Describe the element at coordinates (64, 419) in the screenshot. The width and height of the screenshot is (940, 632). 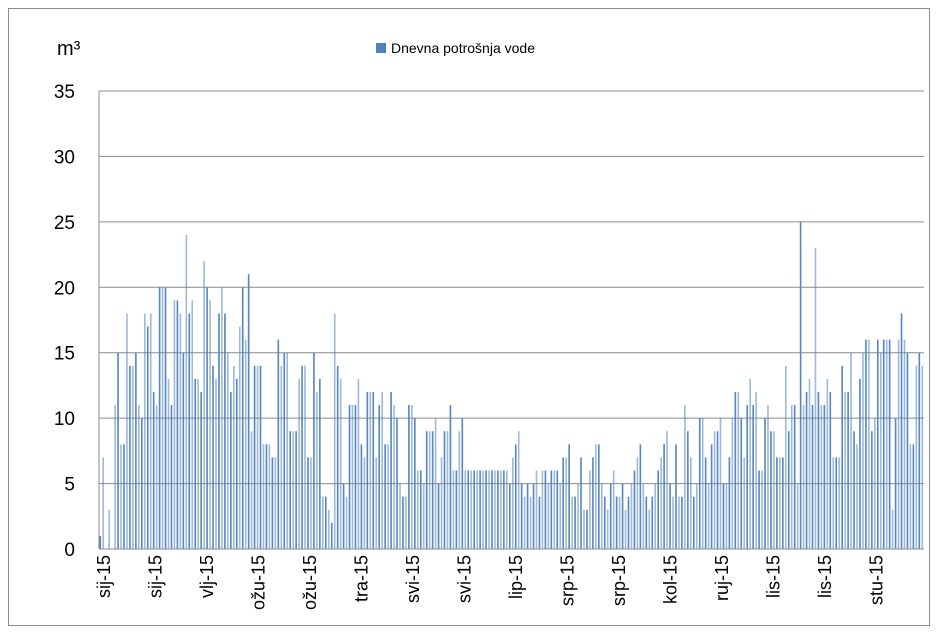
I see `y-tick-label: 10` at that location.